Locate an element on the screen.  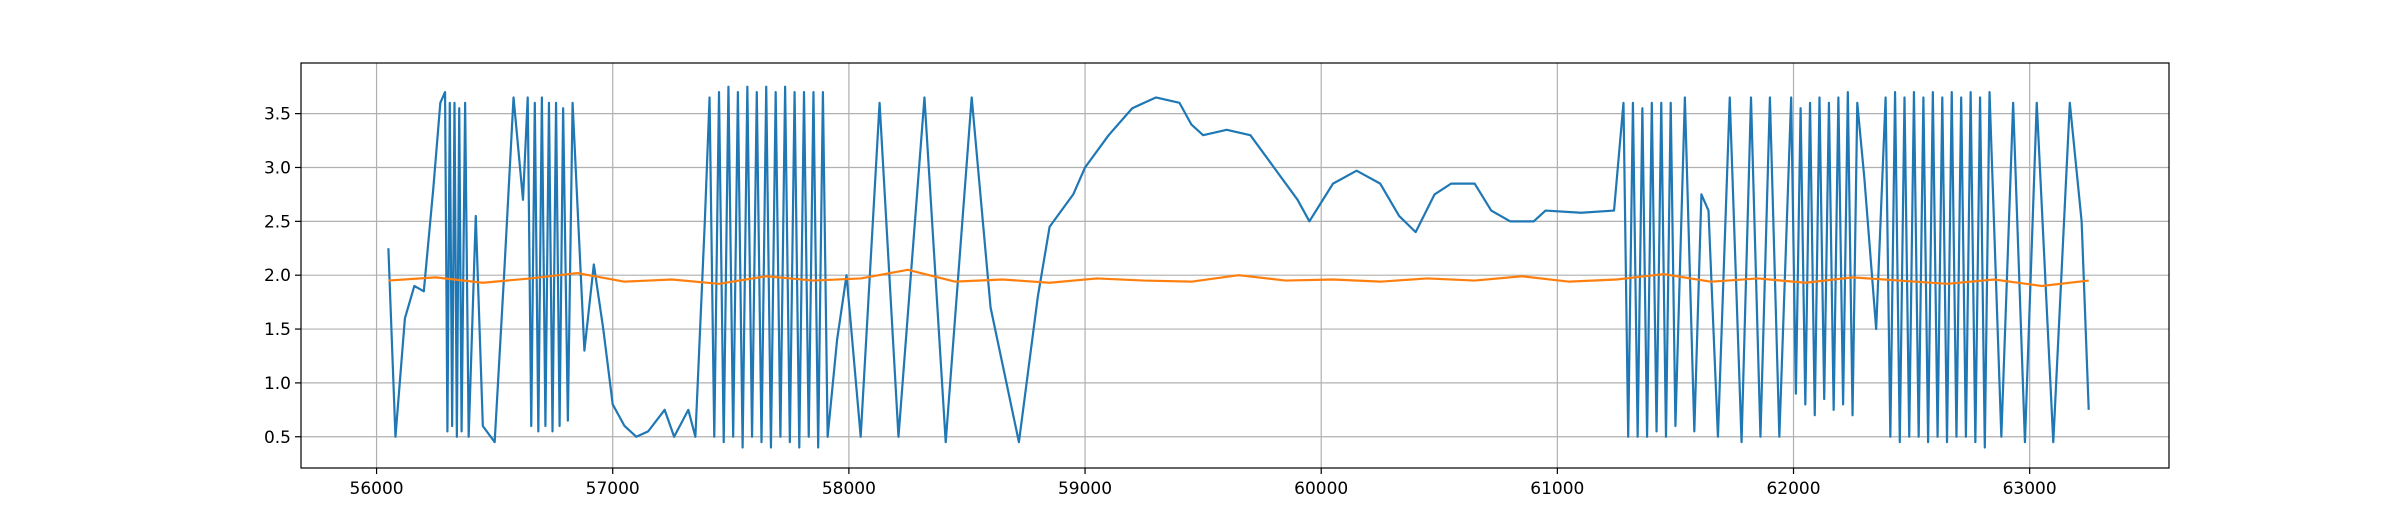
x-tick-label: 59000 is located at coordinates (1085, 489).